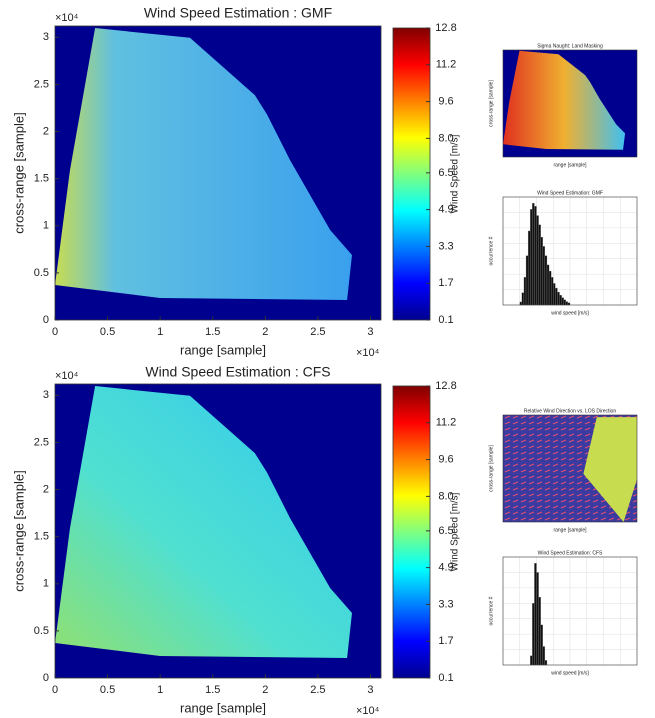 This screenshot has height=718, width=655. What do you see at coordinates (570, 46) in the screenshot?
I see `panel-title: Sigma Naught: Land Masking` at bounding box center [570, 46].